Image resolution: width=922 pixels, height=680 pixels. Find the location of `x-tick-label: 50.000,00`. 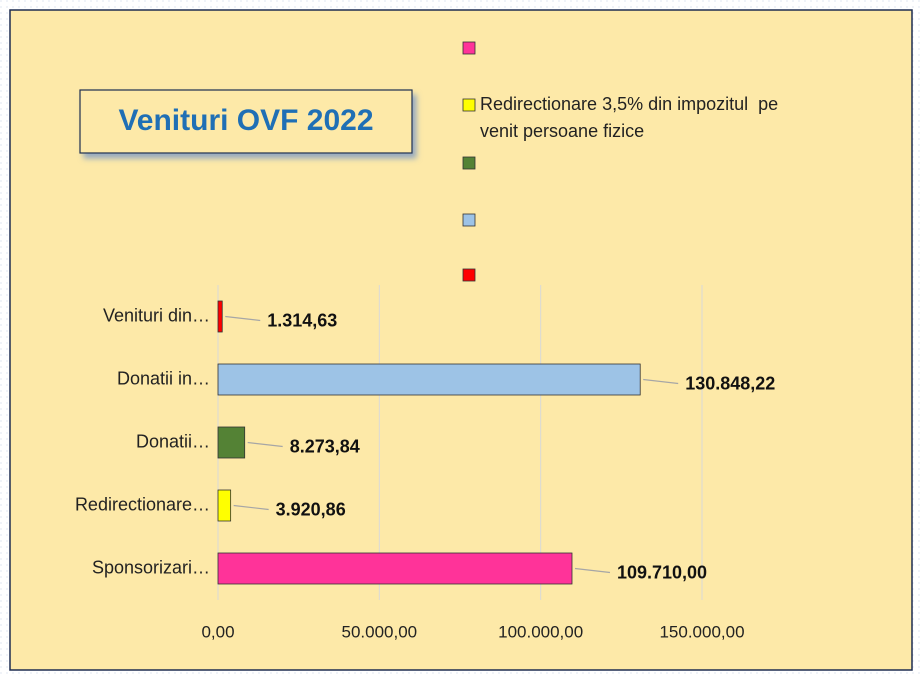

x-tick-label: 50.000,00 is located at coordinates (380, 631).